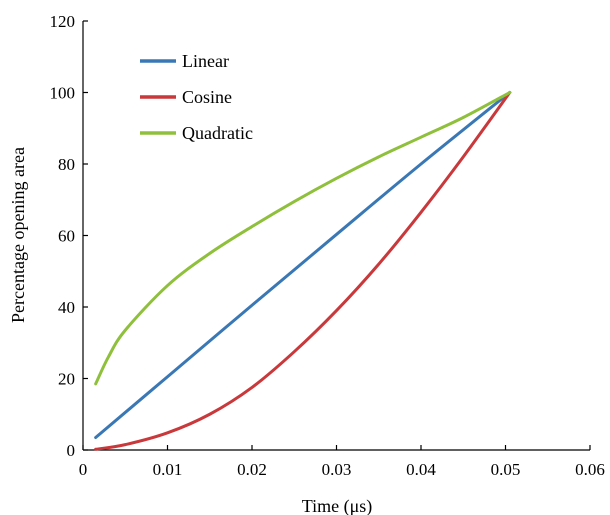  What do you see at coordinates (421, 469) in the screenshot?
I see `x-tick-label: 0.04` at bounding box center [421, 469].